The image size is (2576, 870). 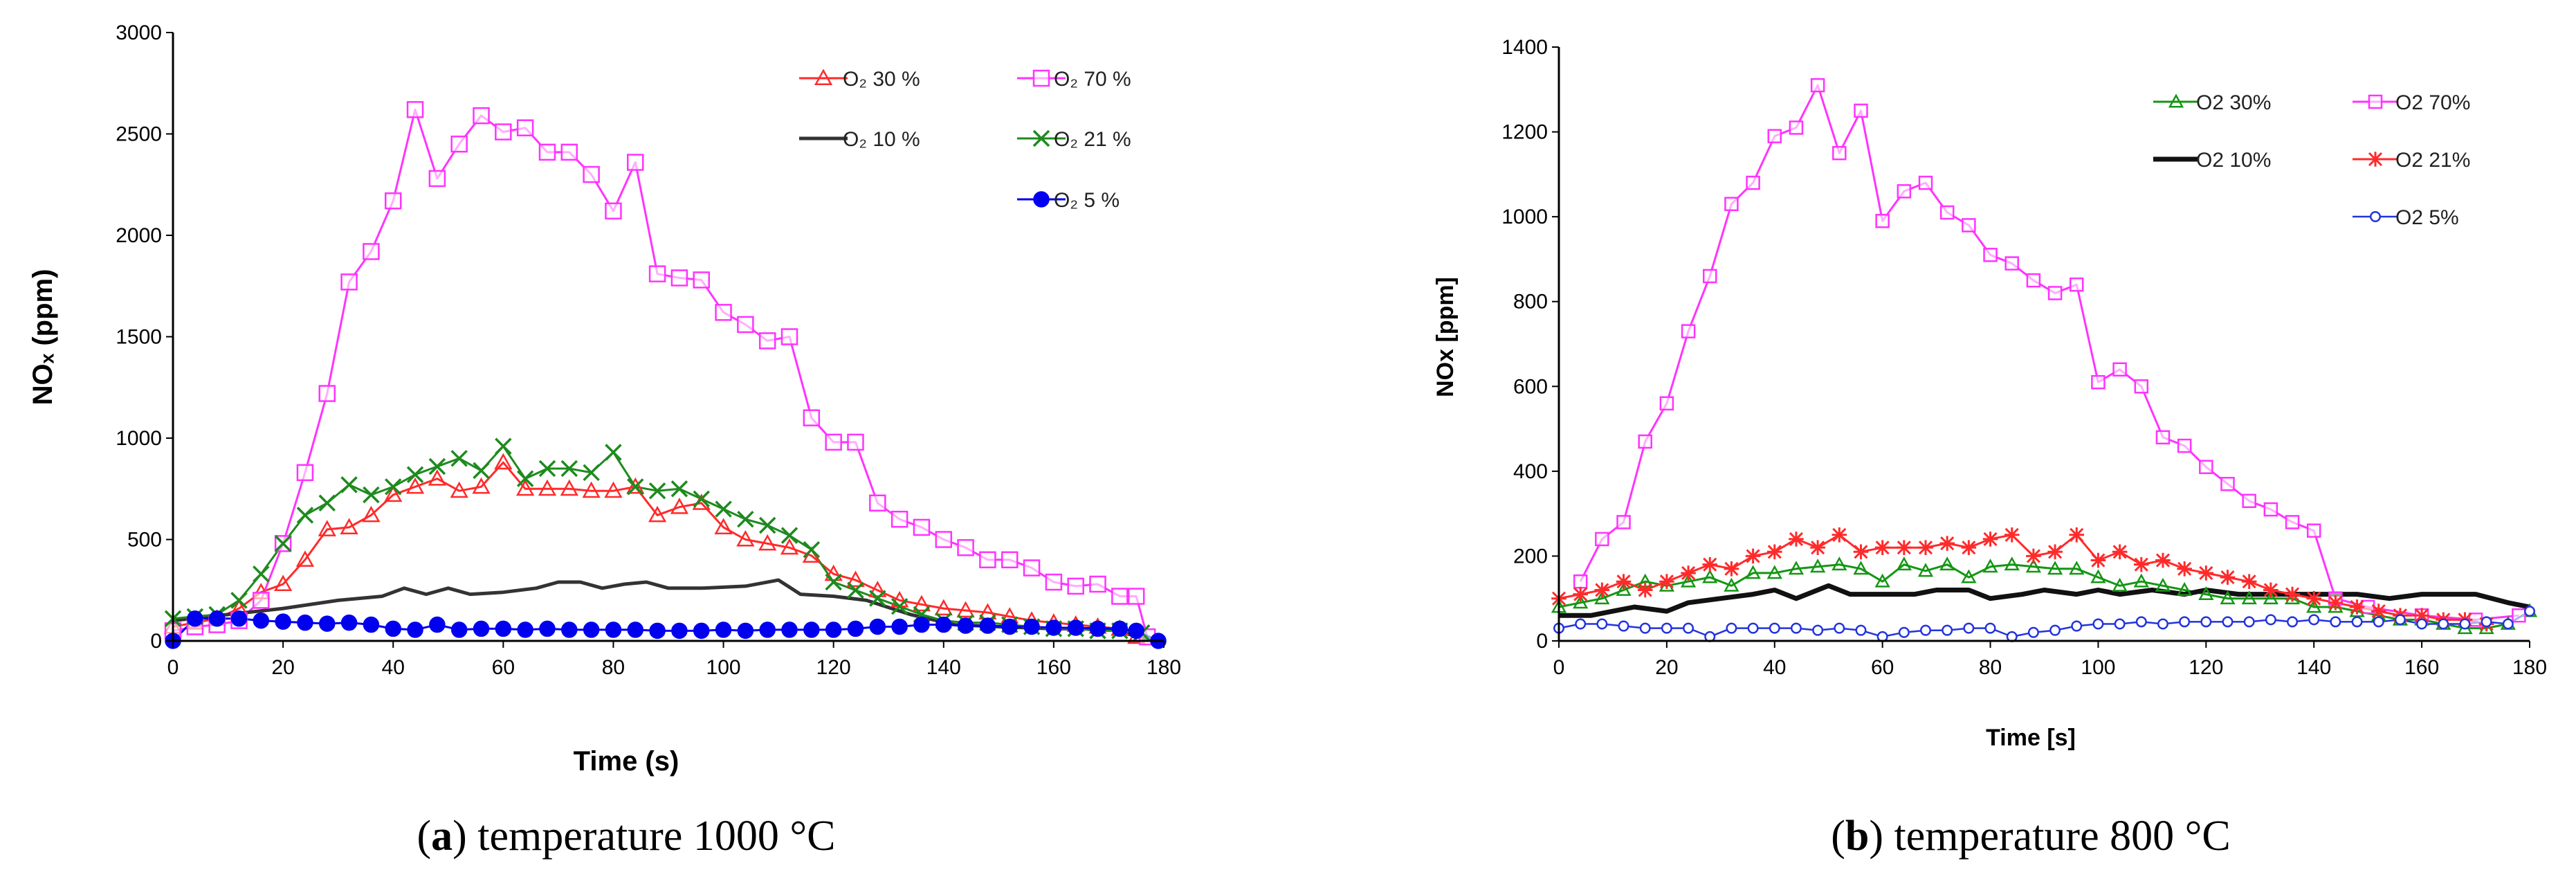 I want to click on legend-label-o2-30pct: O2 30%, so click(x=2234, y=102).